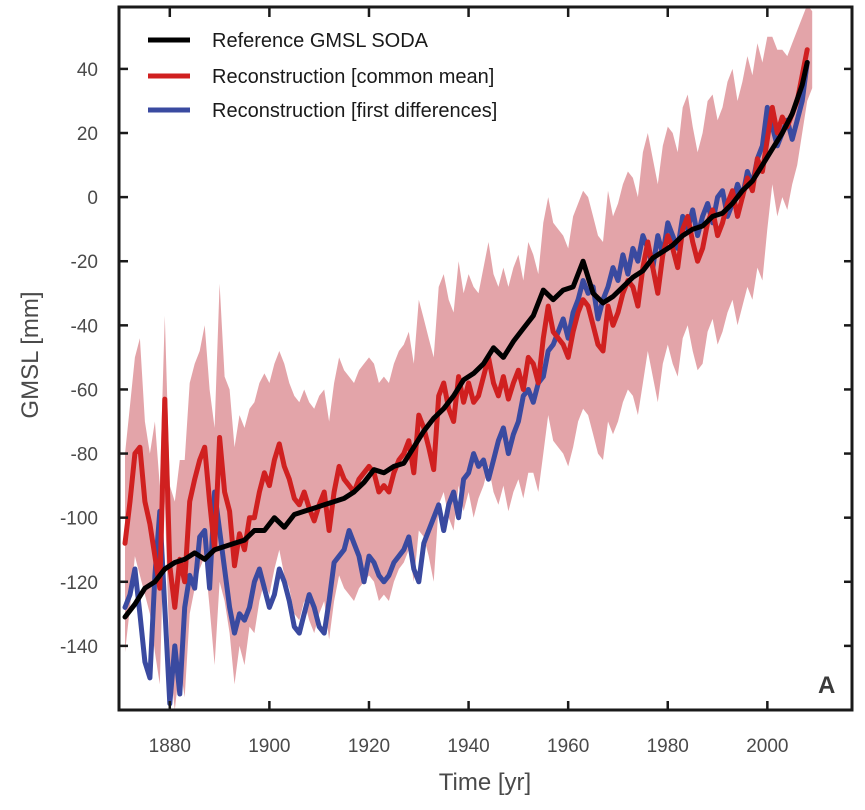  What do you see at coordinates (485, 782) in the screenshot?
I see `x-axis-title: Time [yr]` at bounding box center [485, 782].